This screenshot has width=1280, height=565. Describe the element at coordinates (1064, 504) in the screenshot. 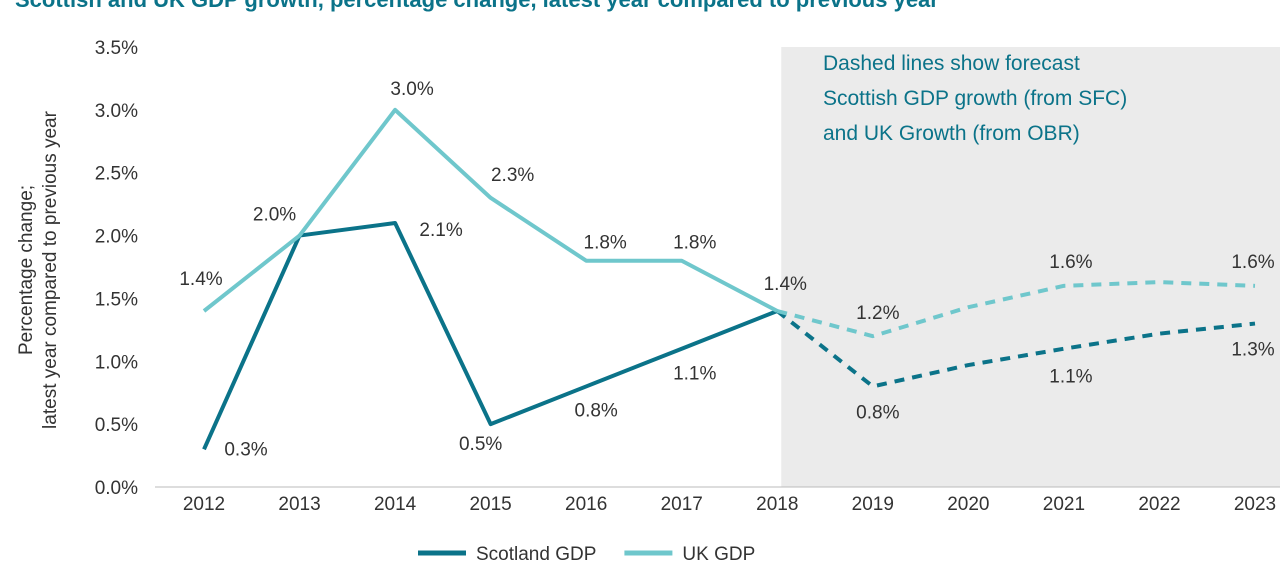

I see `x-tick-label: 2021` at that location.